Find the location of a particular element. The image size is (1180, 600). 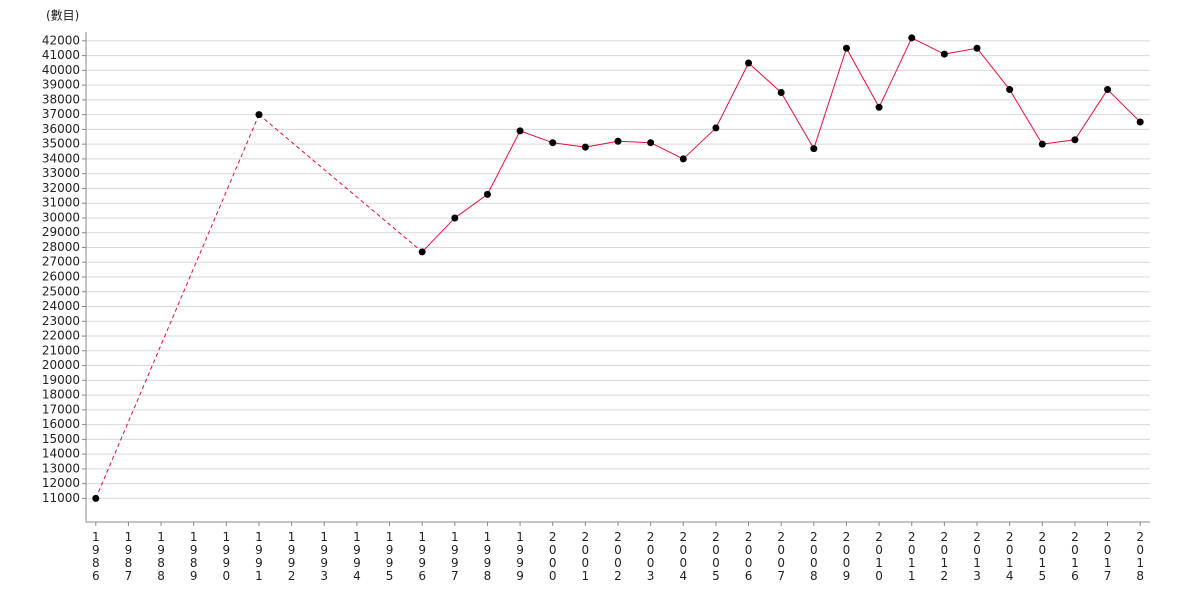

x-tick-label: 1991 is located at coordinates (259, 556).